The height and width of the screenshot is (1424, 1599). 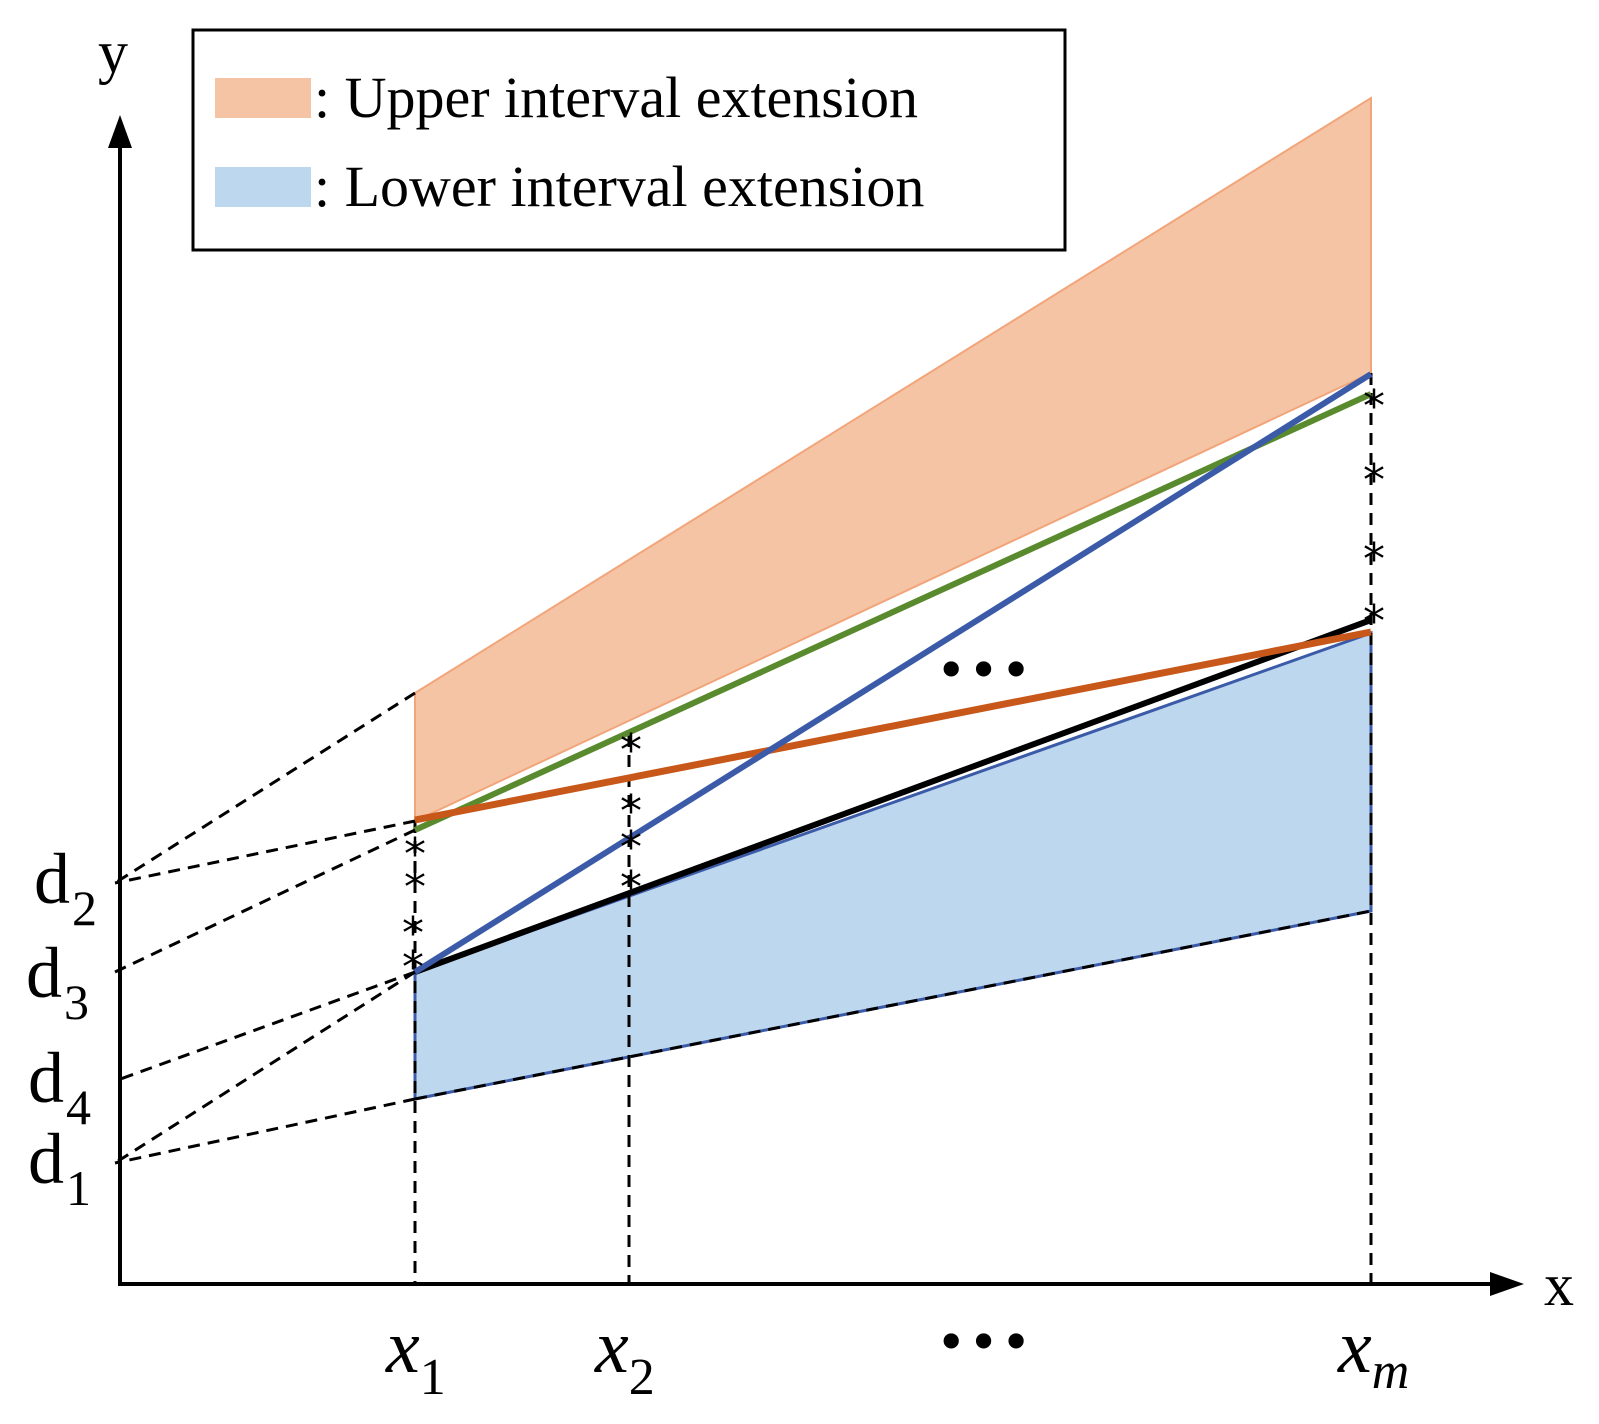 I want to click on d-label-d1: d1, so click(x=59, y=1167).